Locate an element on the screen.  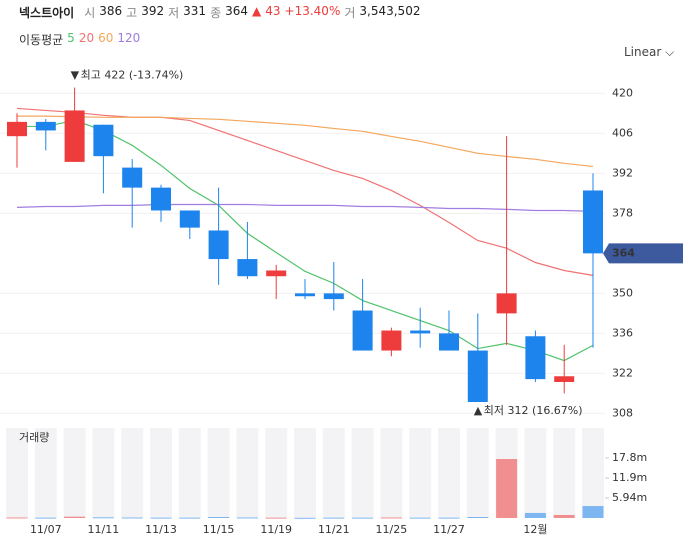
x-tick-label: 12월 is located at coordinates (535, 529).